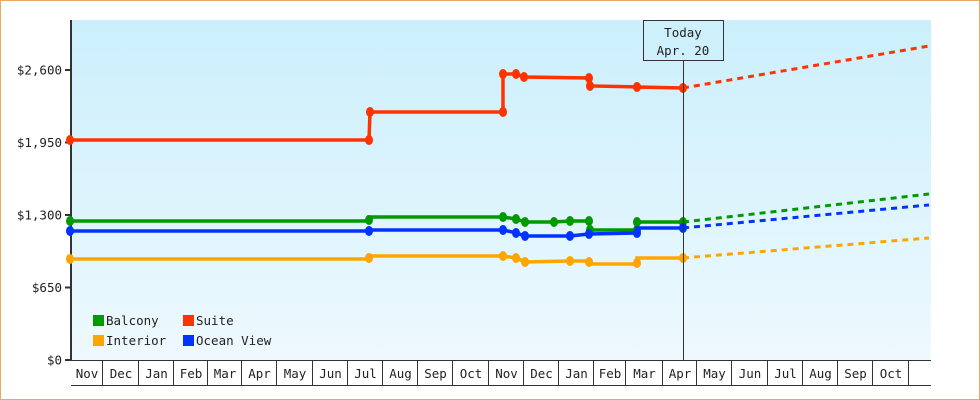  I want to click on legend-label: Interior, so click(136, 340).